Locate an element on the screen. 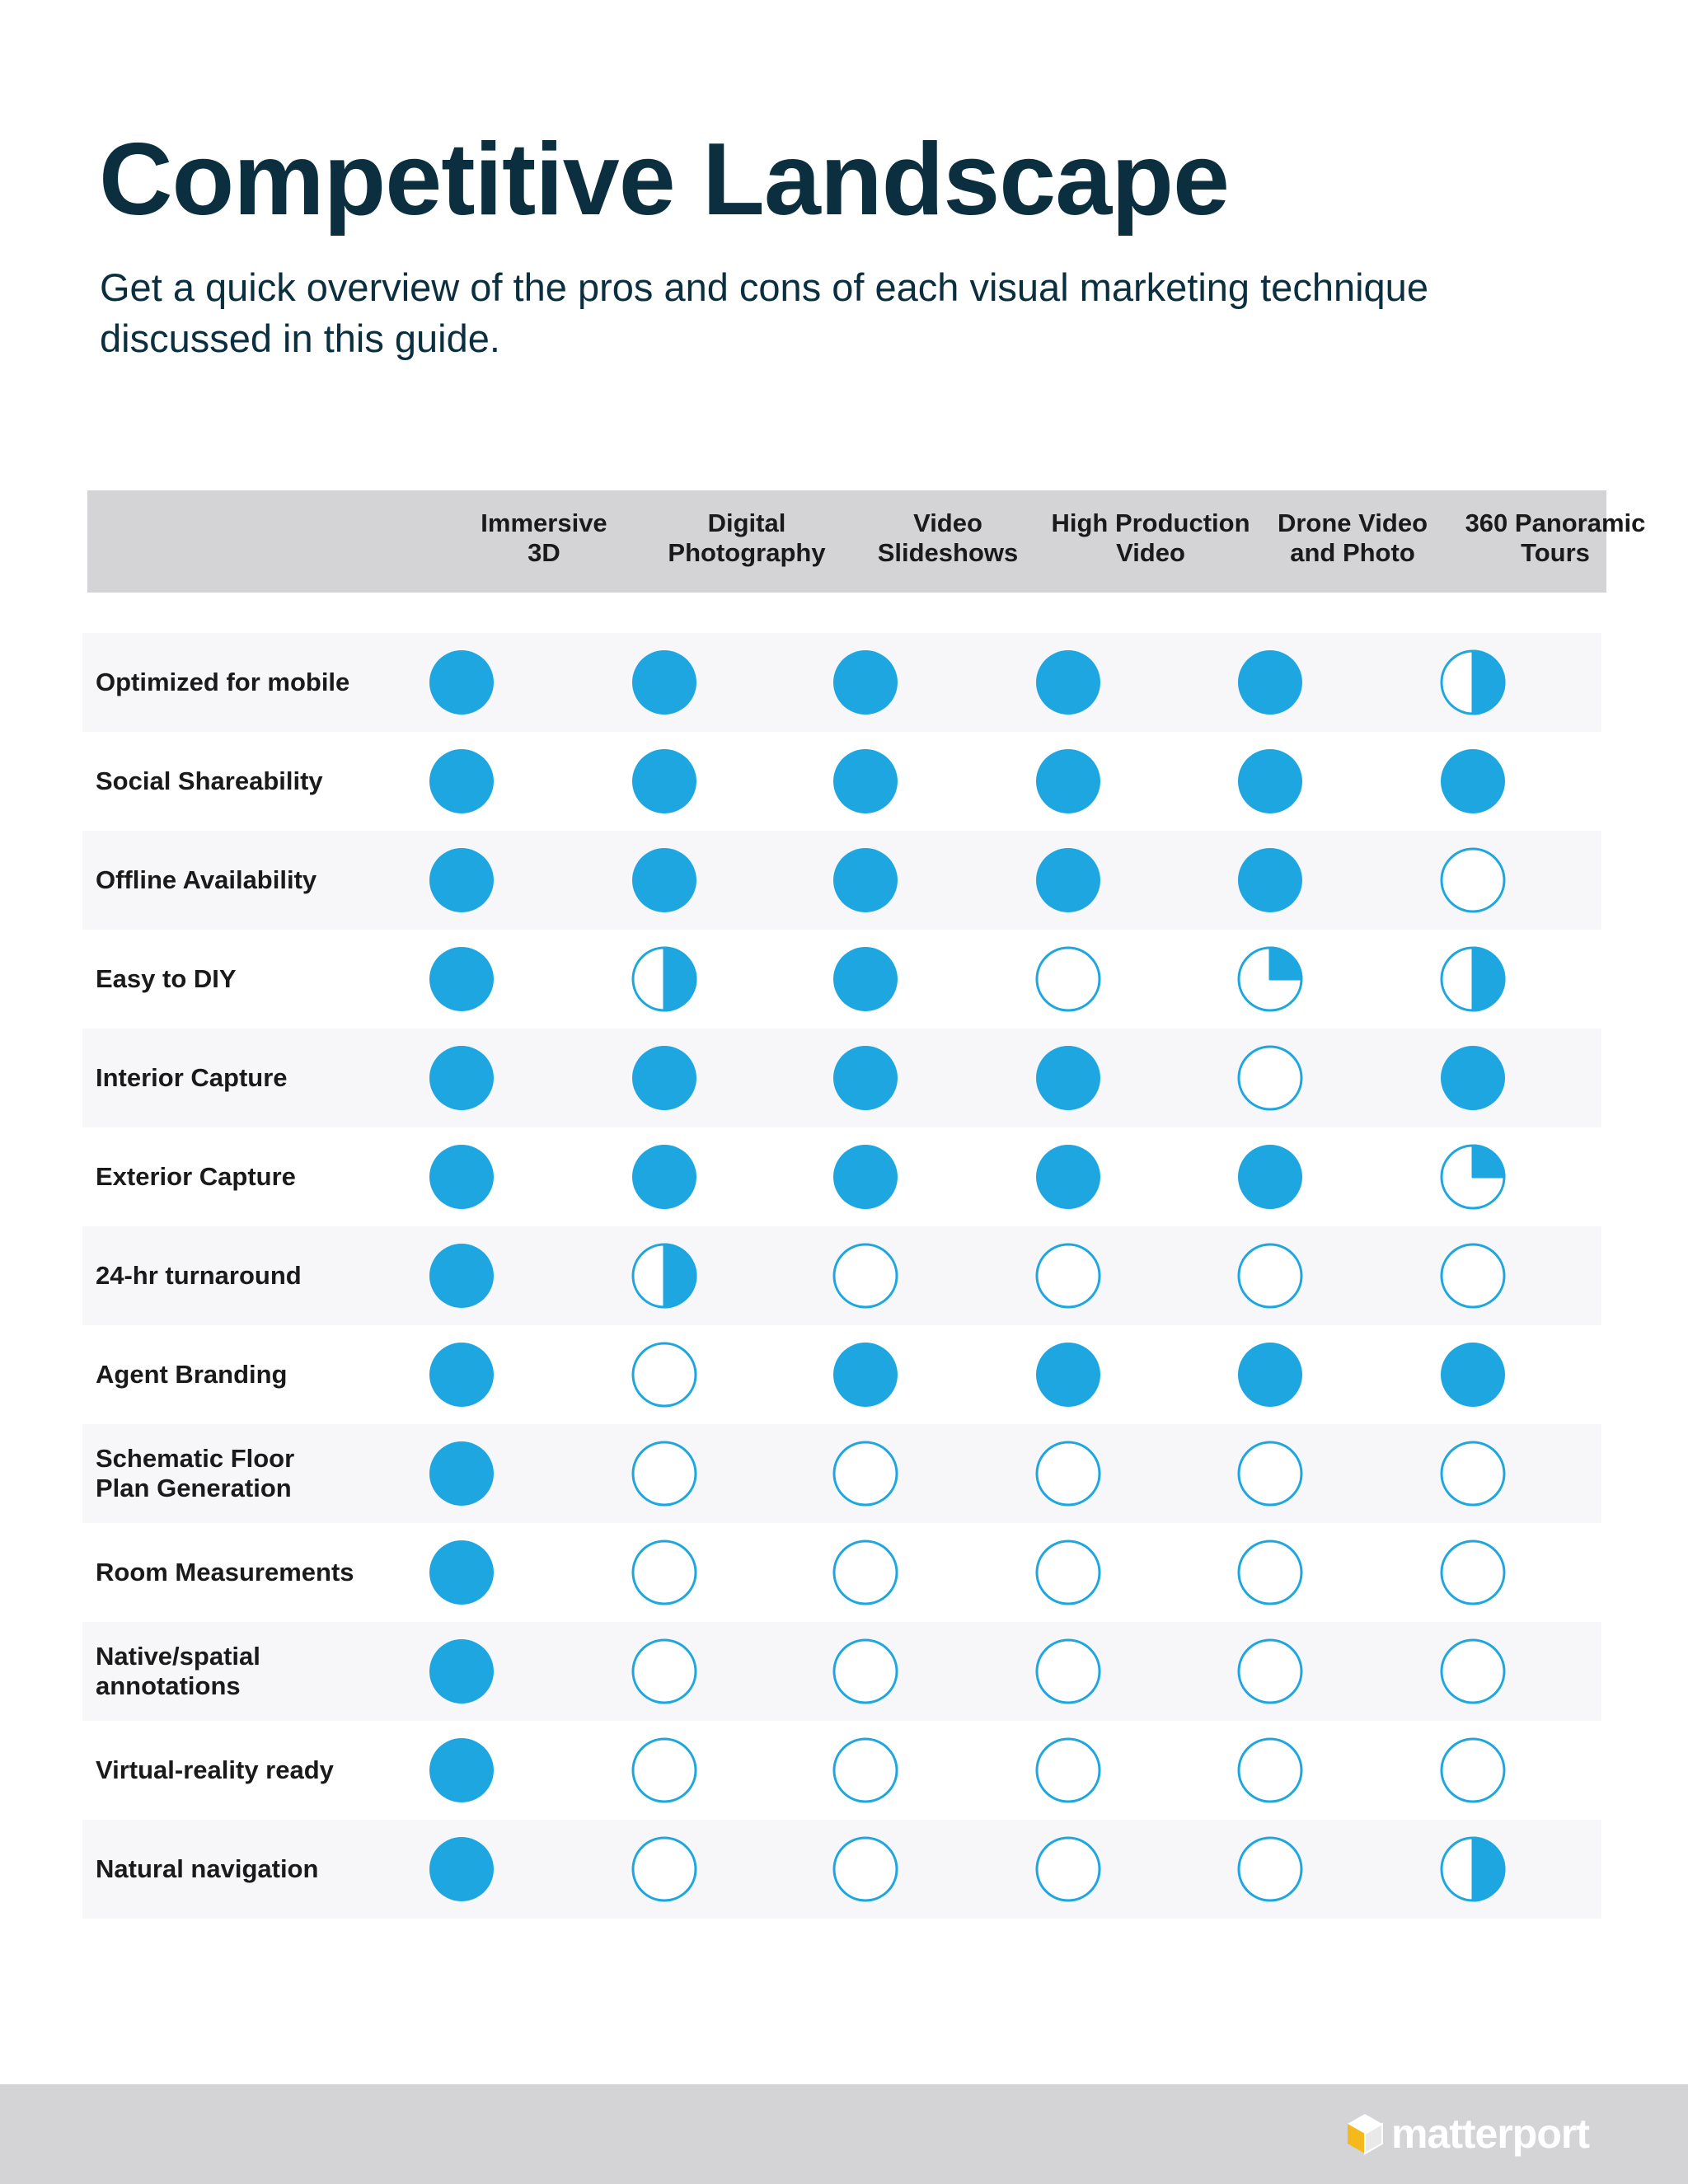 The height and width of the screenshot is (2184, 1688). rating-dot-row5-col5 is located at coordinates (1270, 1078).